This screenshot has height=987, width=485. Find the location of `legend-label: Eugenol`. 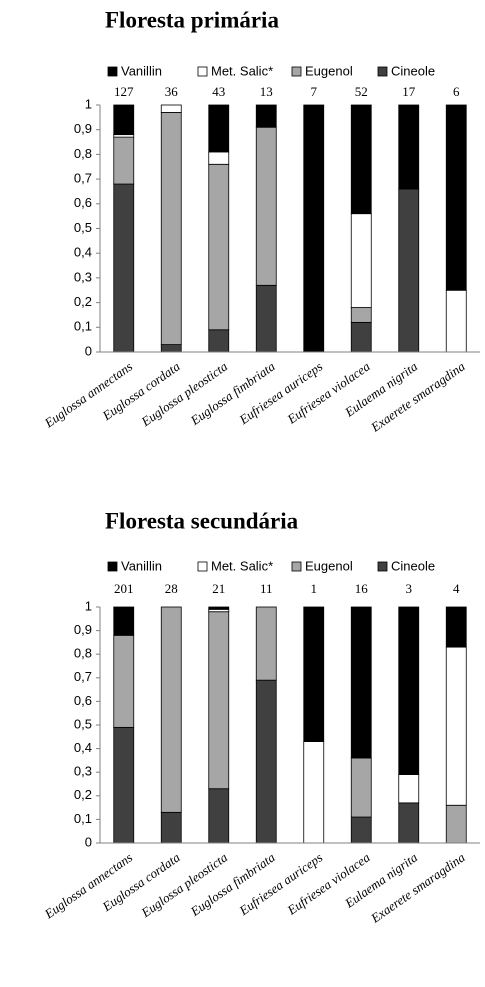

legend-label: Eugenol is located at coordinates (329, 70).